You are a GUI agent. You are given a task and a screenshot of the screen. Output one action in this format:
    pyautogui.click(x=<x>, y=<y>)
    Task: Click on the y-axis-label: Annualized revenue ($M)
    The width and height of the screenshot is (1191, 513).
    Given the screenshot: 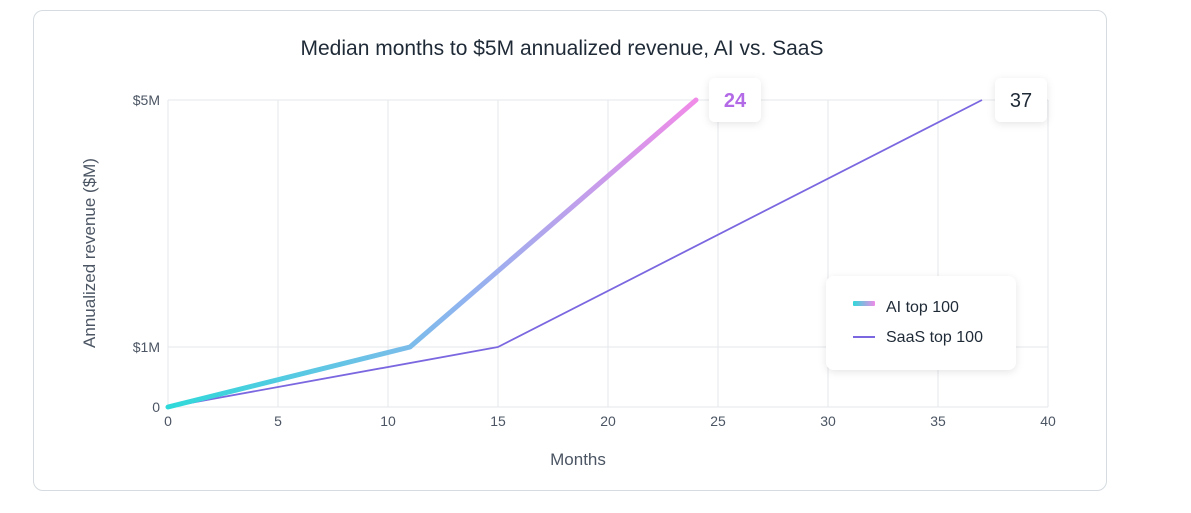 What is the action you would take?
    pyautogui.click(x=89, y=253)
    